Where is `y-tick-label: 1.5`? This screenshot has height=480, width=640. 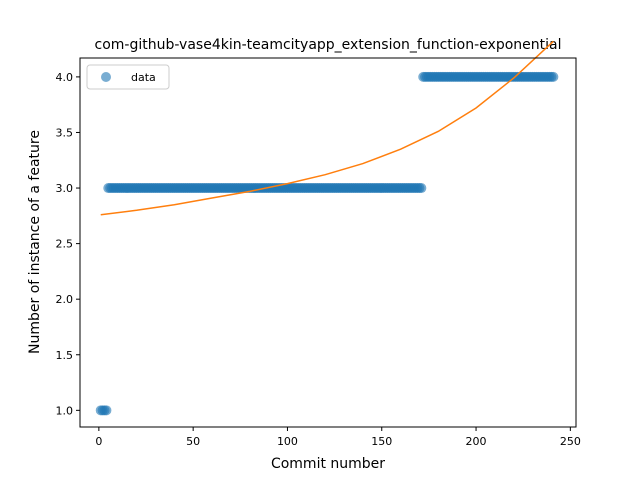
y-tick-label: 1.5 is located at coordinates (65, 355).